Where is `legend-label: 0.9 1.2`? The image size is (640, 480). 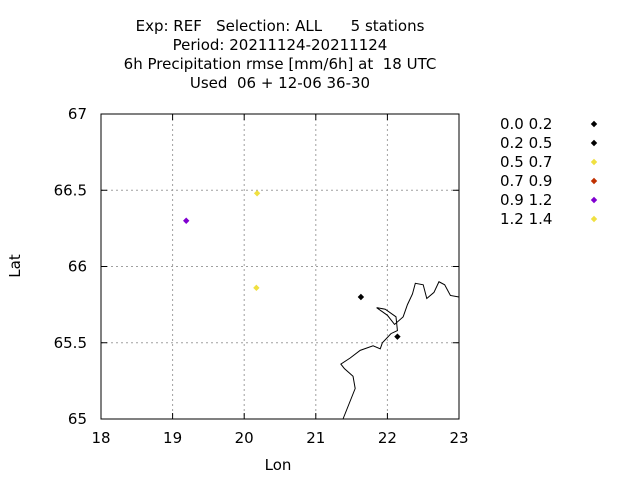 legend-label: 0.9 1.2 is located at coordinates (526, 200).